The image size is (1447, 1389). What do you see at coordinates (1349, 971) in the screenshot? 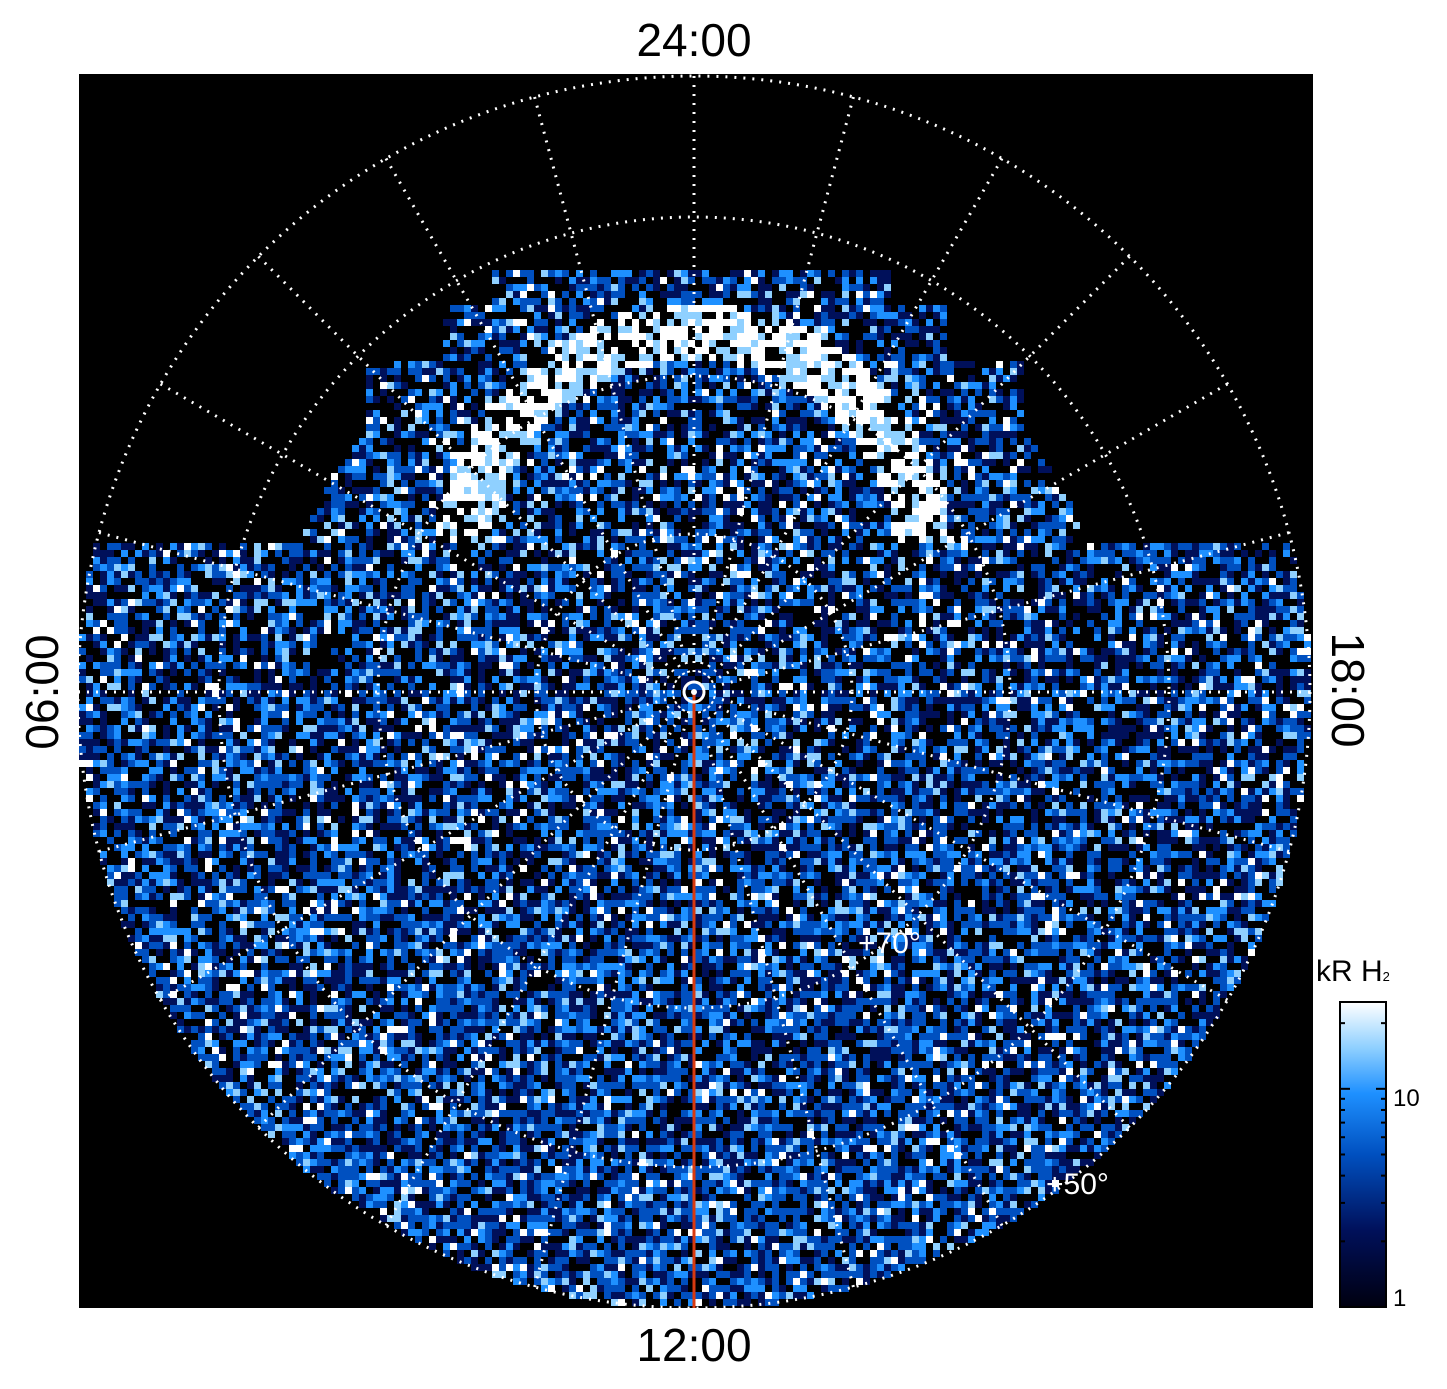
I see `colorbar-unit: kR H` at bounding box center [1349, 971].